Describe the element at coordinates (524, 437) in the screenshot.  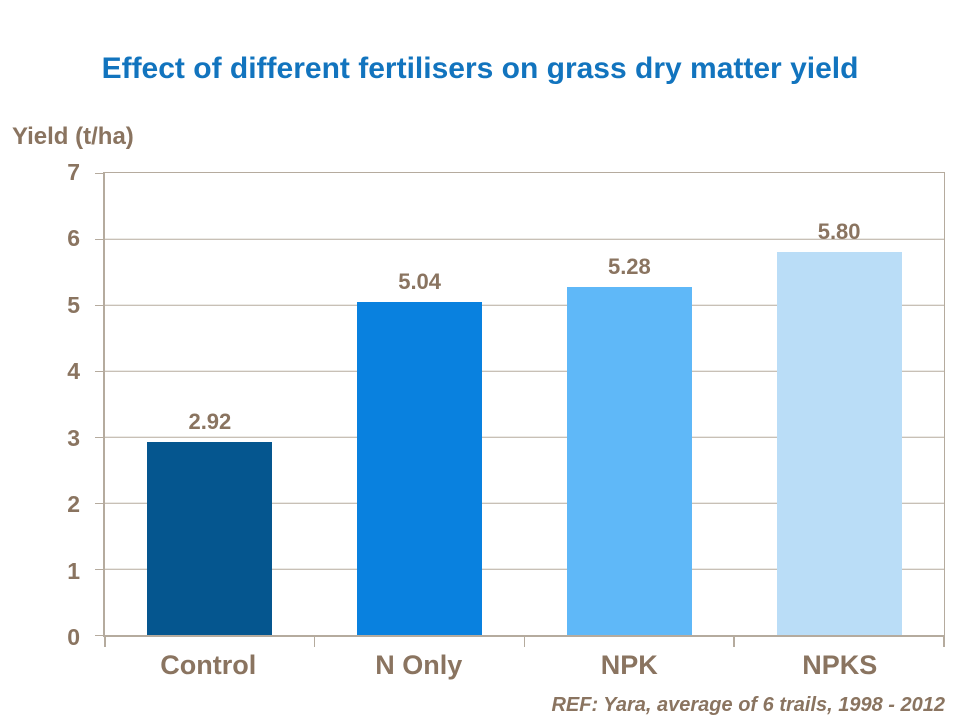
I see `gridline-y3` at that location.